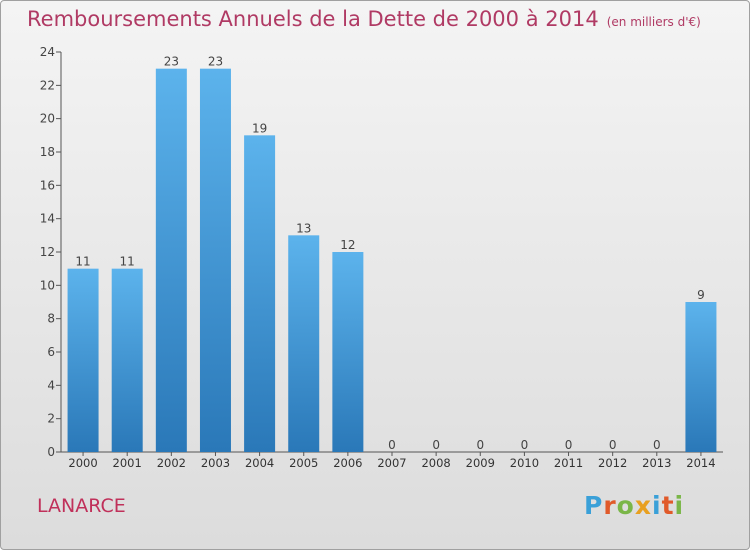 The height and width of the screenshot is (550, 750). Describe the element at coordinates (643, 505) in the screenshot. I see `logo-letter: x` at that location.